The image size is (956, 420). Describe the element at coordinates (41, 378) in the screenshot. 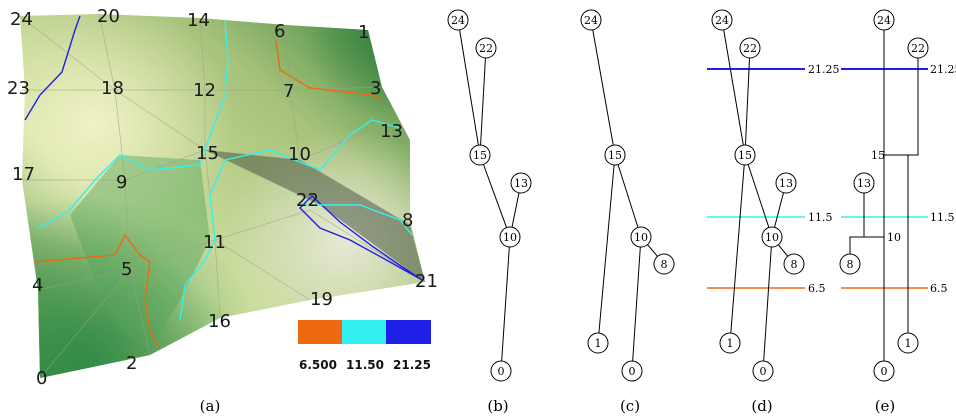

I see `mesh-vertex-0: 0` at that location.